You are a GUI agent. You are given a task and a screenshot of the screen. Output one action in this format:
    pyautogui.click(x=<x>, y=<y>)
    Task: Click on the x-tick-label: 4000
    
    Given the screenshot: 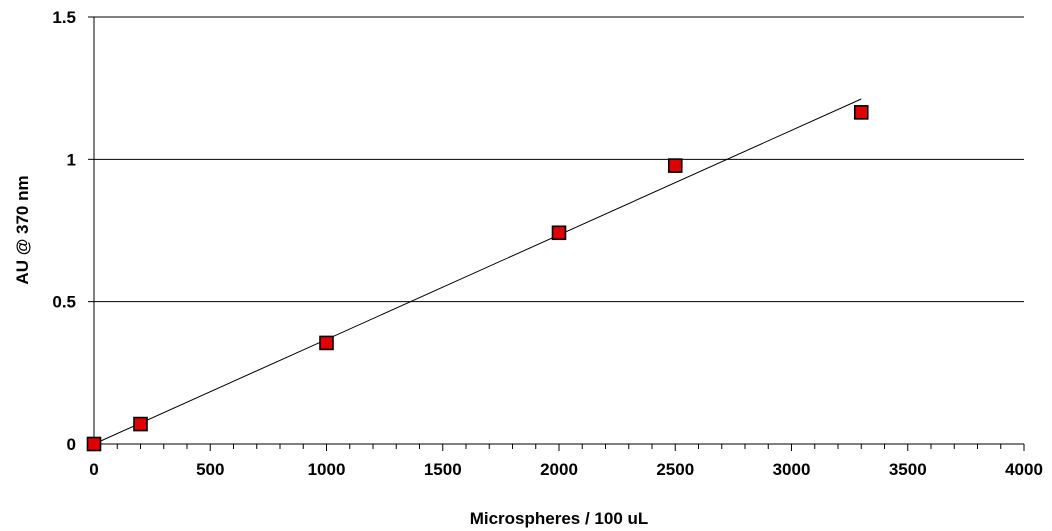 What is the action you would take?
    pyautogui.click(x=1024, y=469)
    